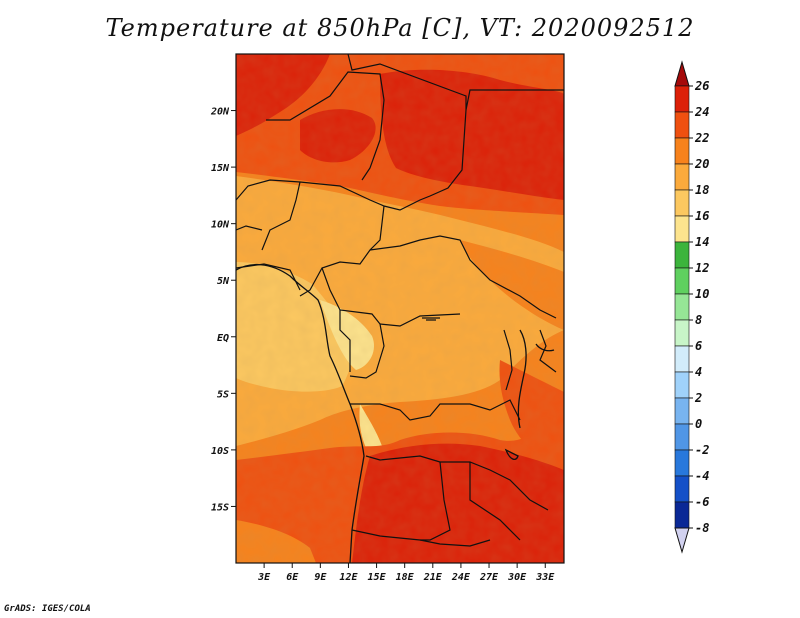 The image size is (800, 618). Describe the element at coordinates (292, 577) in the screenshot. I see `lon-tick-label: 6E` at that location.